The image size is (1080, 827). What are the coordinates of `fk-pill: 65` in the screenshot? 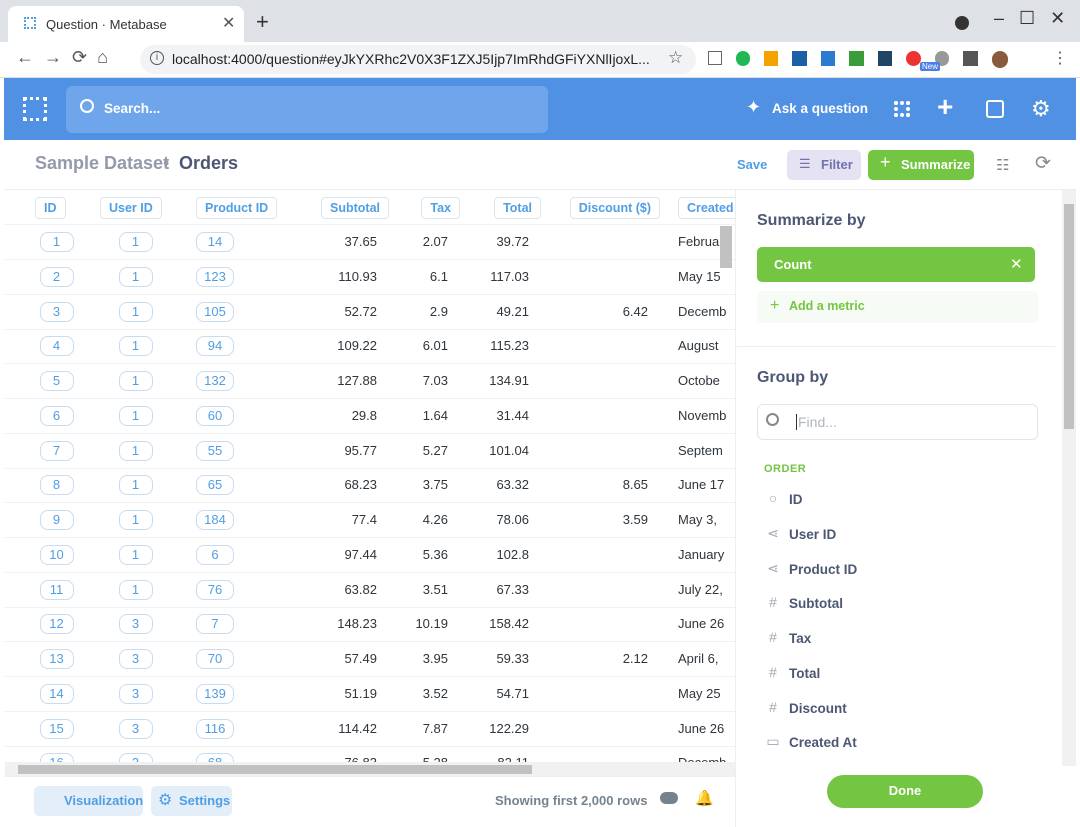 It's located at (215, 485).